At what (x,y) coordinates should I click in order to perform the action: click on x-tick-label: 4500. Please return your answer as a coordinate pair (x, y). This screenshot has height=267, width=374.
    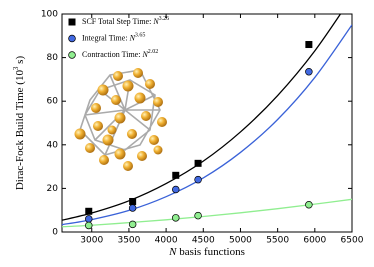
    Looking at the image, I should click on (203, 241).